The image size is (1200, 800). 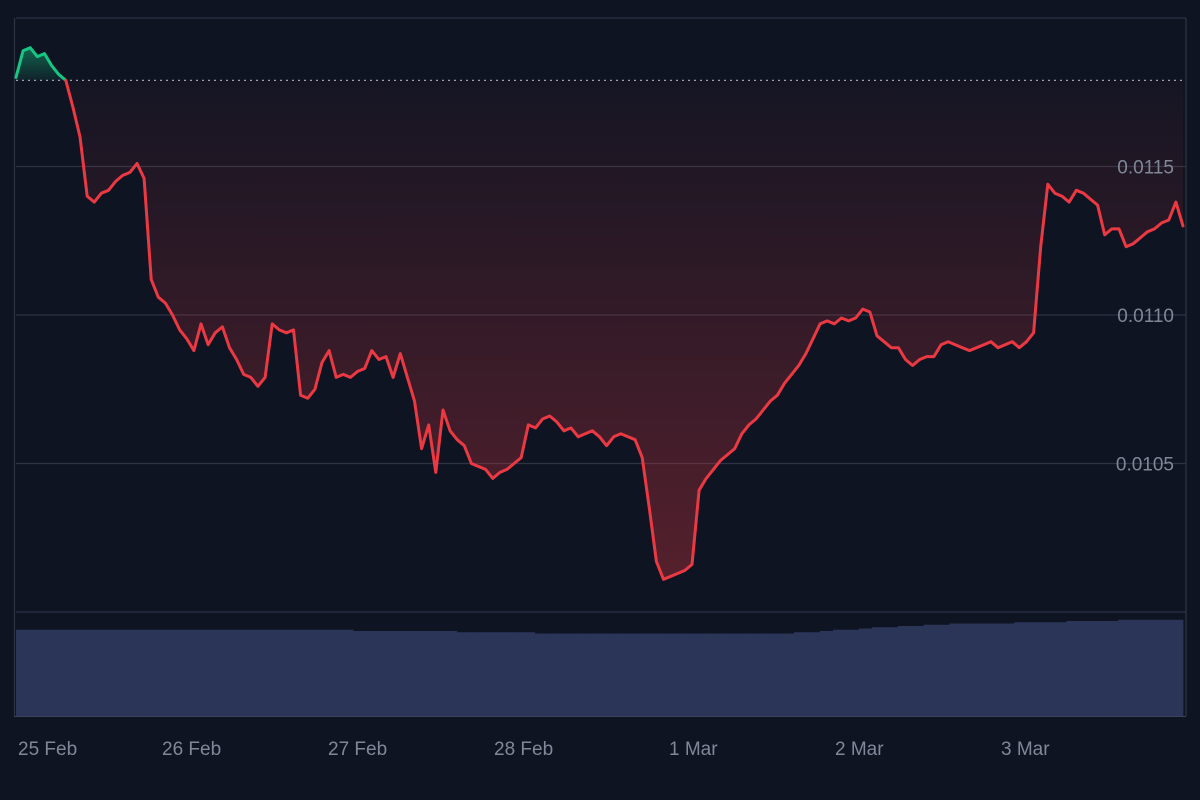 I want to click on x-tick-label: 26 Feb, so click(x=191, y=749).